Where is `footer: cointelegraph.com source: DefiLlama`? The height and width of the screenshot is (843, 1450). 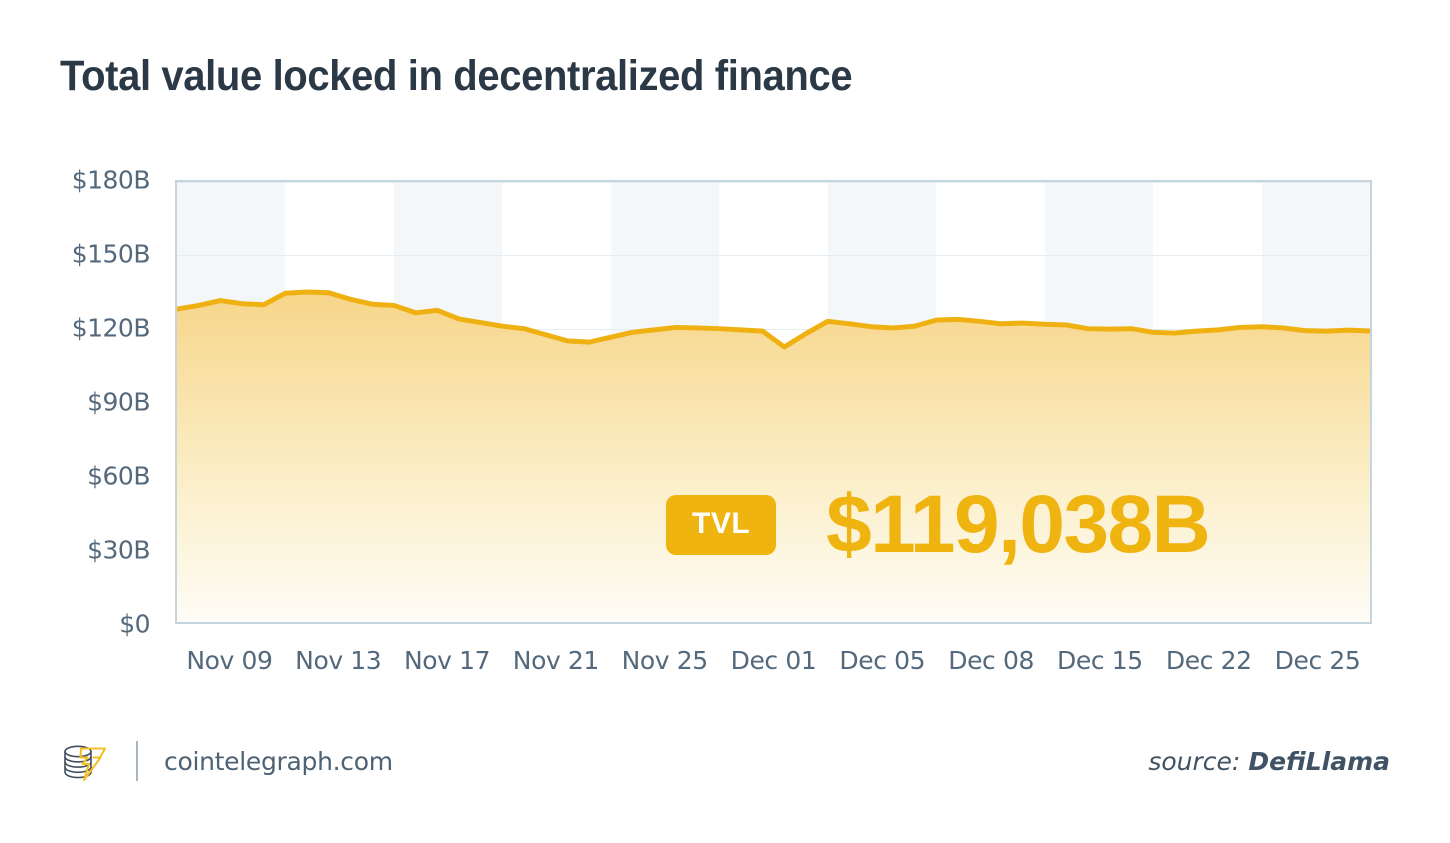 footer: cointelegraph.com source: DefiLlama is located at coordinates (725, 761).